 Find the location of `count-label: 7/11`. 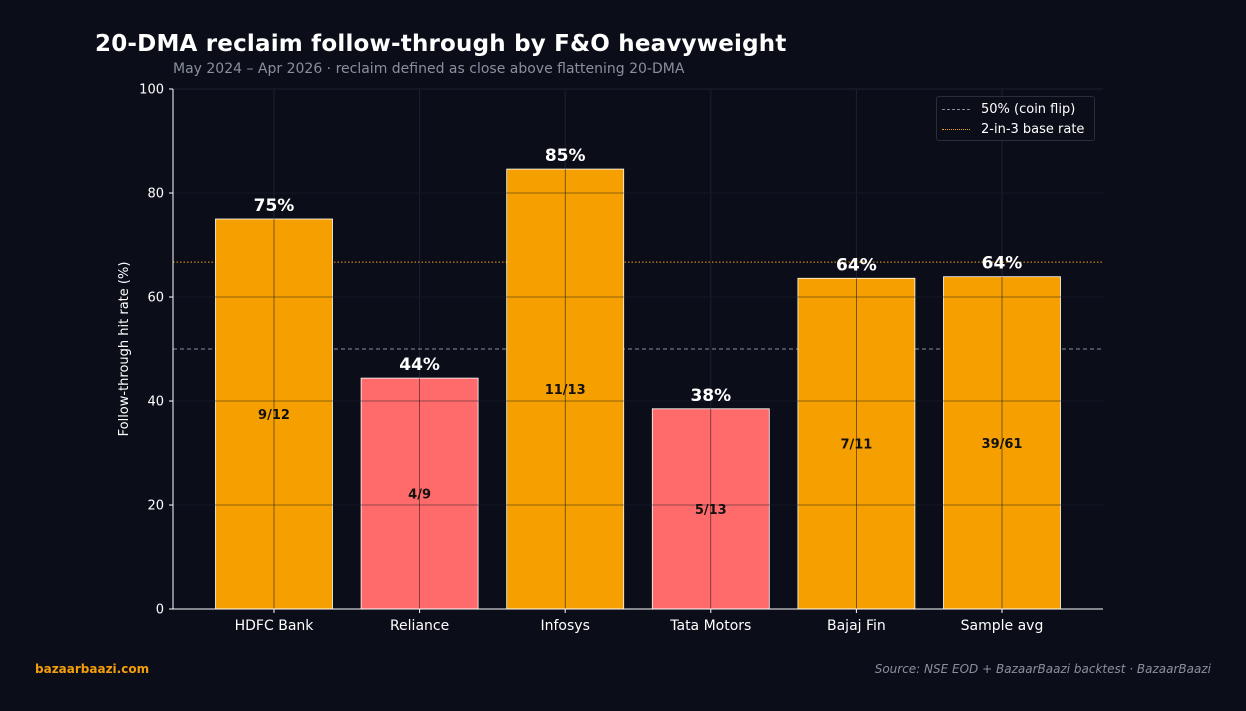

count-label: 7/11 is located at coordinates (856, 445).